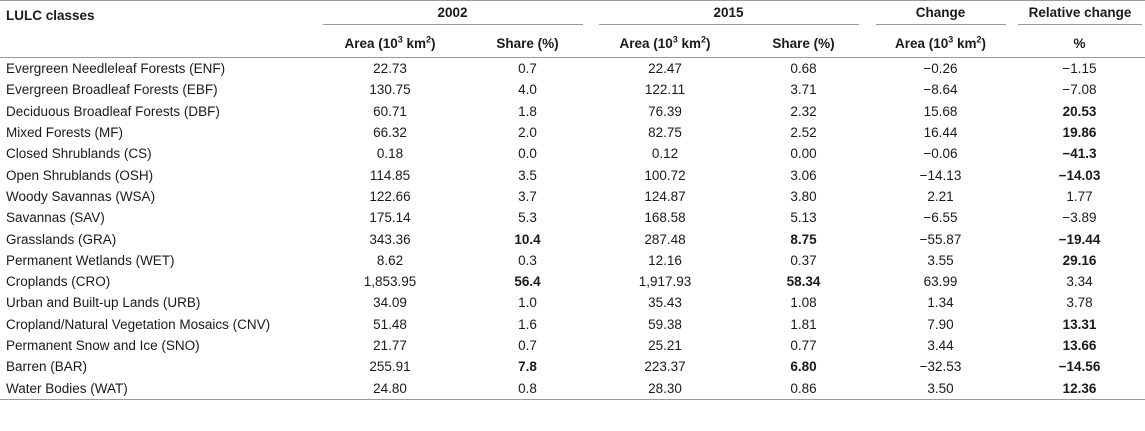 Image resolution: width=1145 pixels, height=431 pixels. What do you see at coordinates (940, 69) in the screenshot?
I see `area-change-cell: −0.26` at bounding box center [940, 69].